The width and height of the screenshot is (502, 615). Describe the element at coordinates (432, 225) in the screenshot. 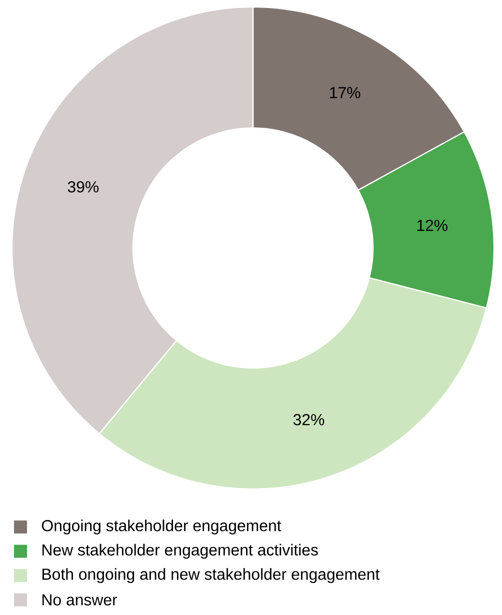

I see `data-label: 12%` at that location.